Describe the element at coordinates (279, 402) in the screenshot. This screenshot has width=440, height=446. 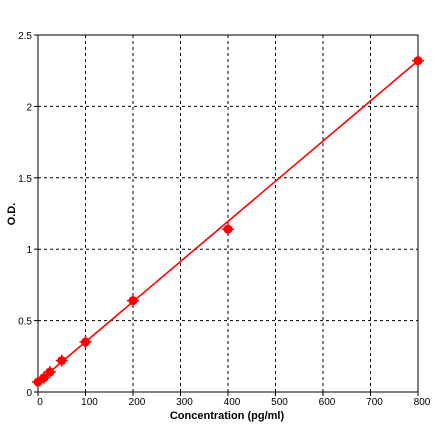
I see `x-tick-label-5: 500` at that location.